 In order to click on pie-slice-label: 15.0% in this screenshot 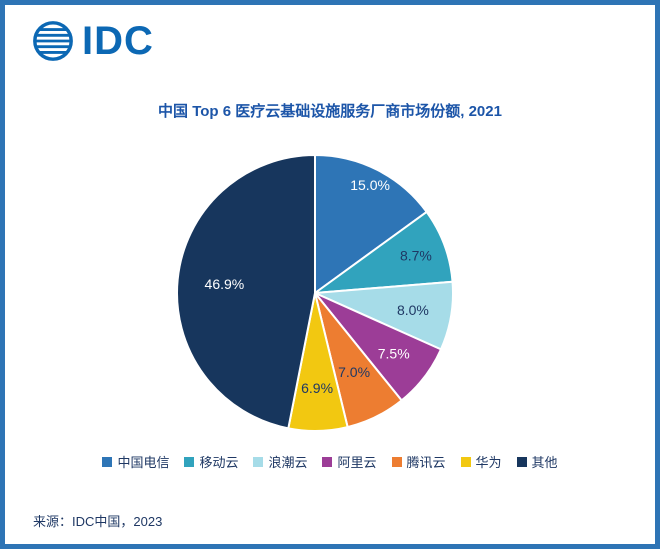, I will do `click(370, 185)`.